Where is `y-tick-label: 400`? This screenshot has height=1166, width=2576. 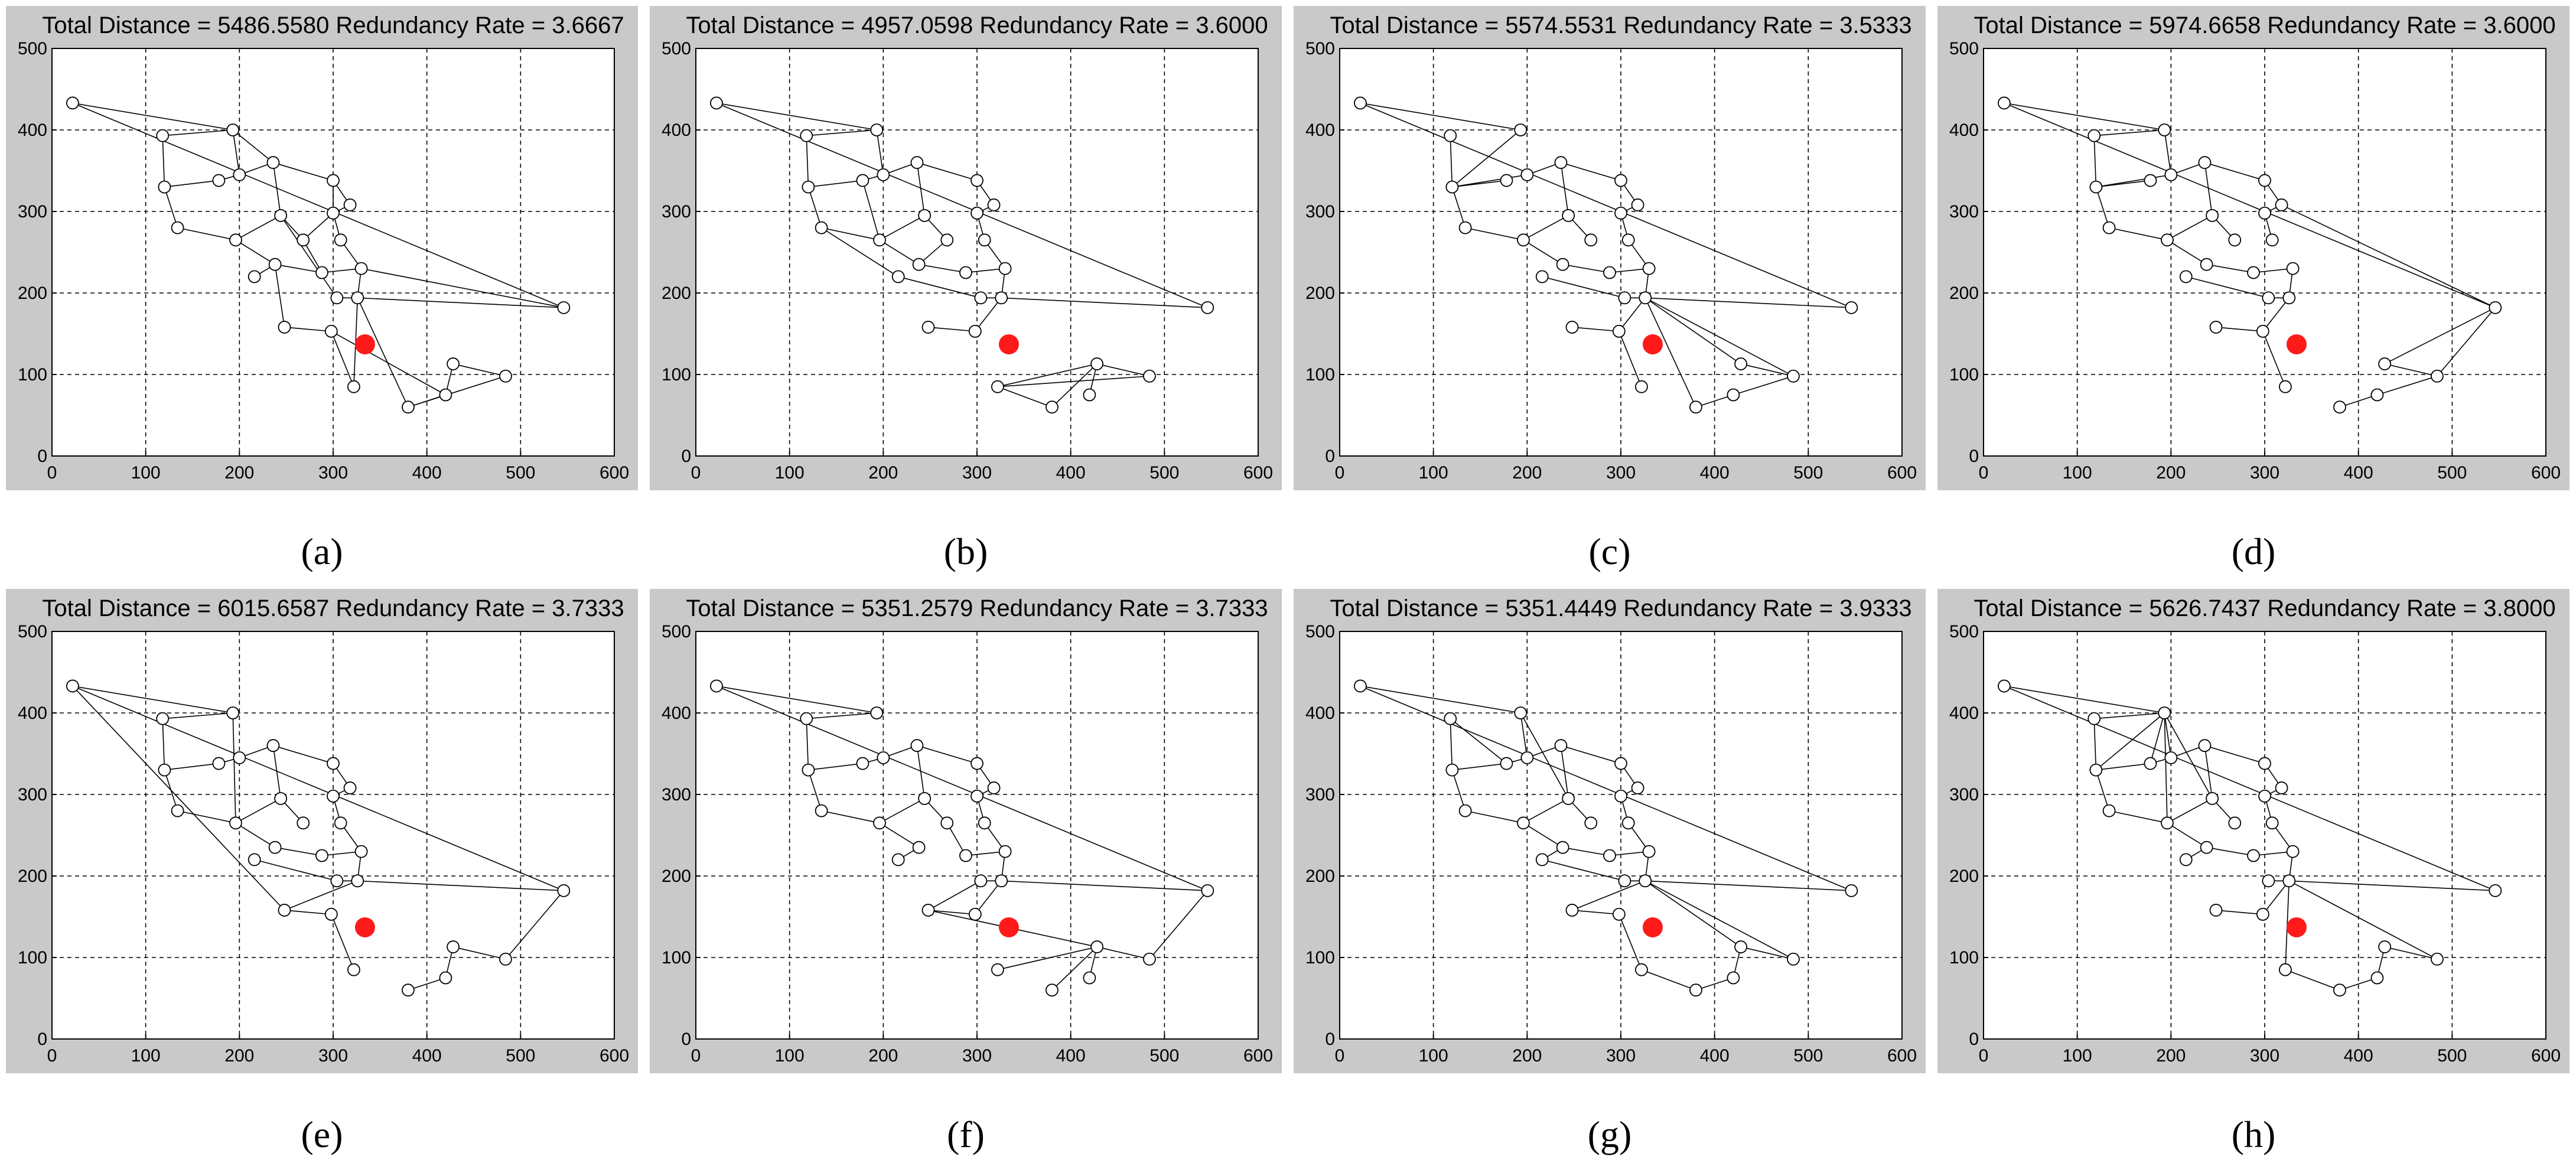
y-tick-label: 400 is located at coordinates (676, 713).